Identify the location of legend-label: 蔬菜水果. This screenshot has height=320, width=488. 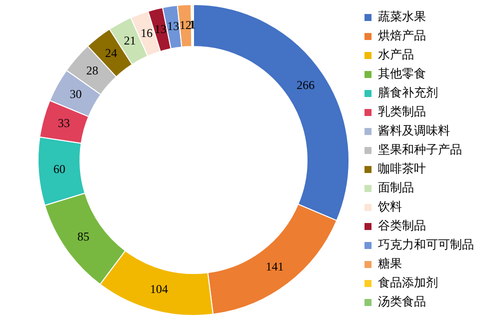
(402, 17).